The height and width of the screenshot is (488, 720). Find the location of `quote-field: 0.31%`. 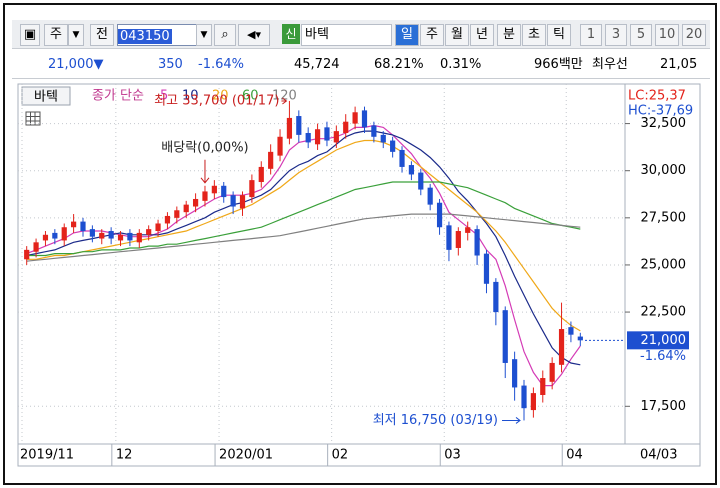

quote-field: 0.31% is located at coordinates (461, 64).